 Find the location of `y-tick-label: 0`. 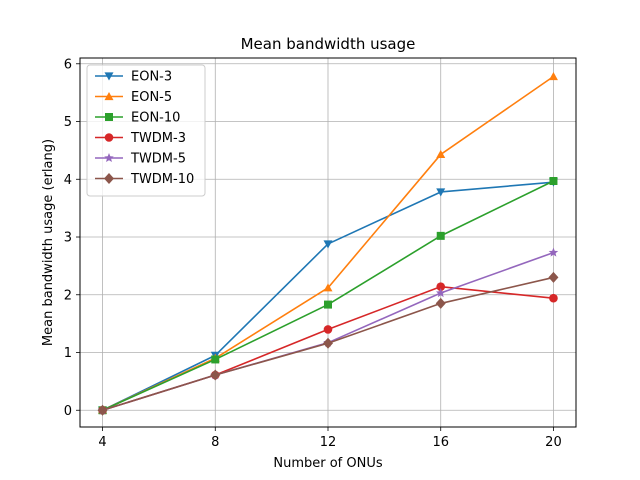

y-tick-label: 0 is located at coordinates (68, 411).